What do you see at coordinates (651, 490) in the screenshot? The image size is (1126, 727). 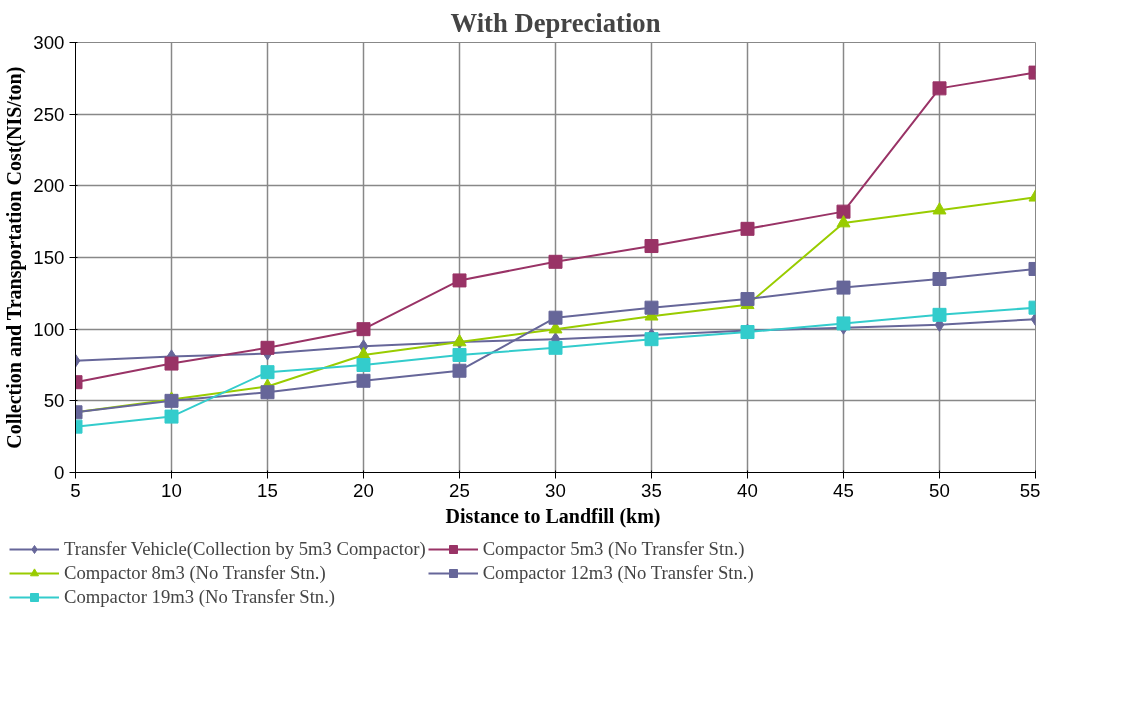 I see `x-tick-label: 35` at bounding box center [651, 490].